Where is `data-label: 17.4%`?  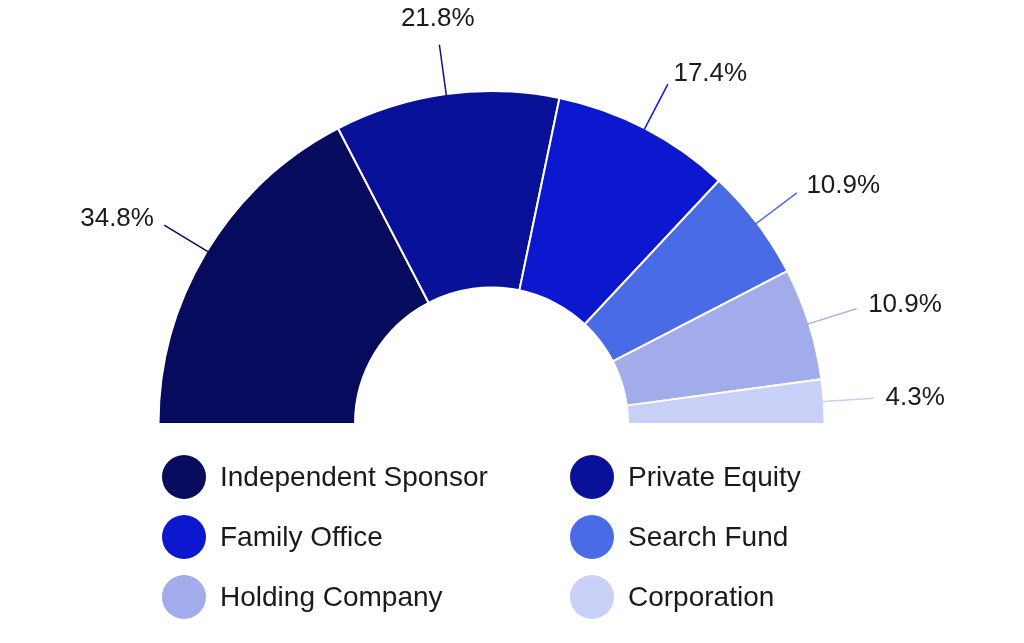 data-label: 17.4% is located at coordinates (710, 71).